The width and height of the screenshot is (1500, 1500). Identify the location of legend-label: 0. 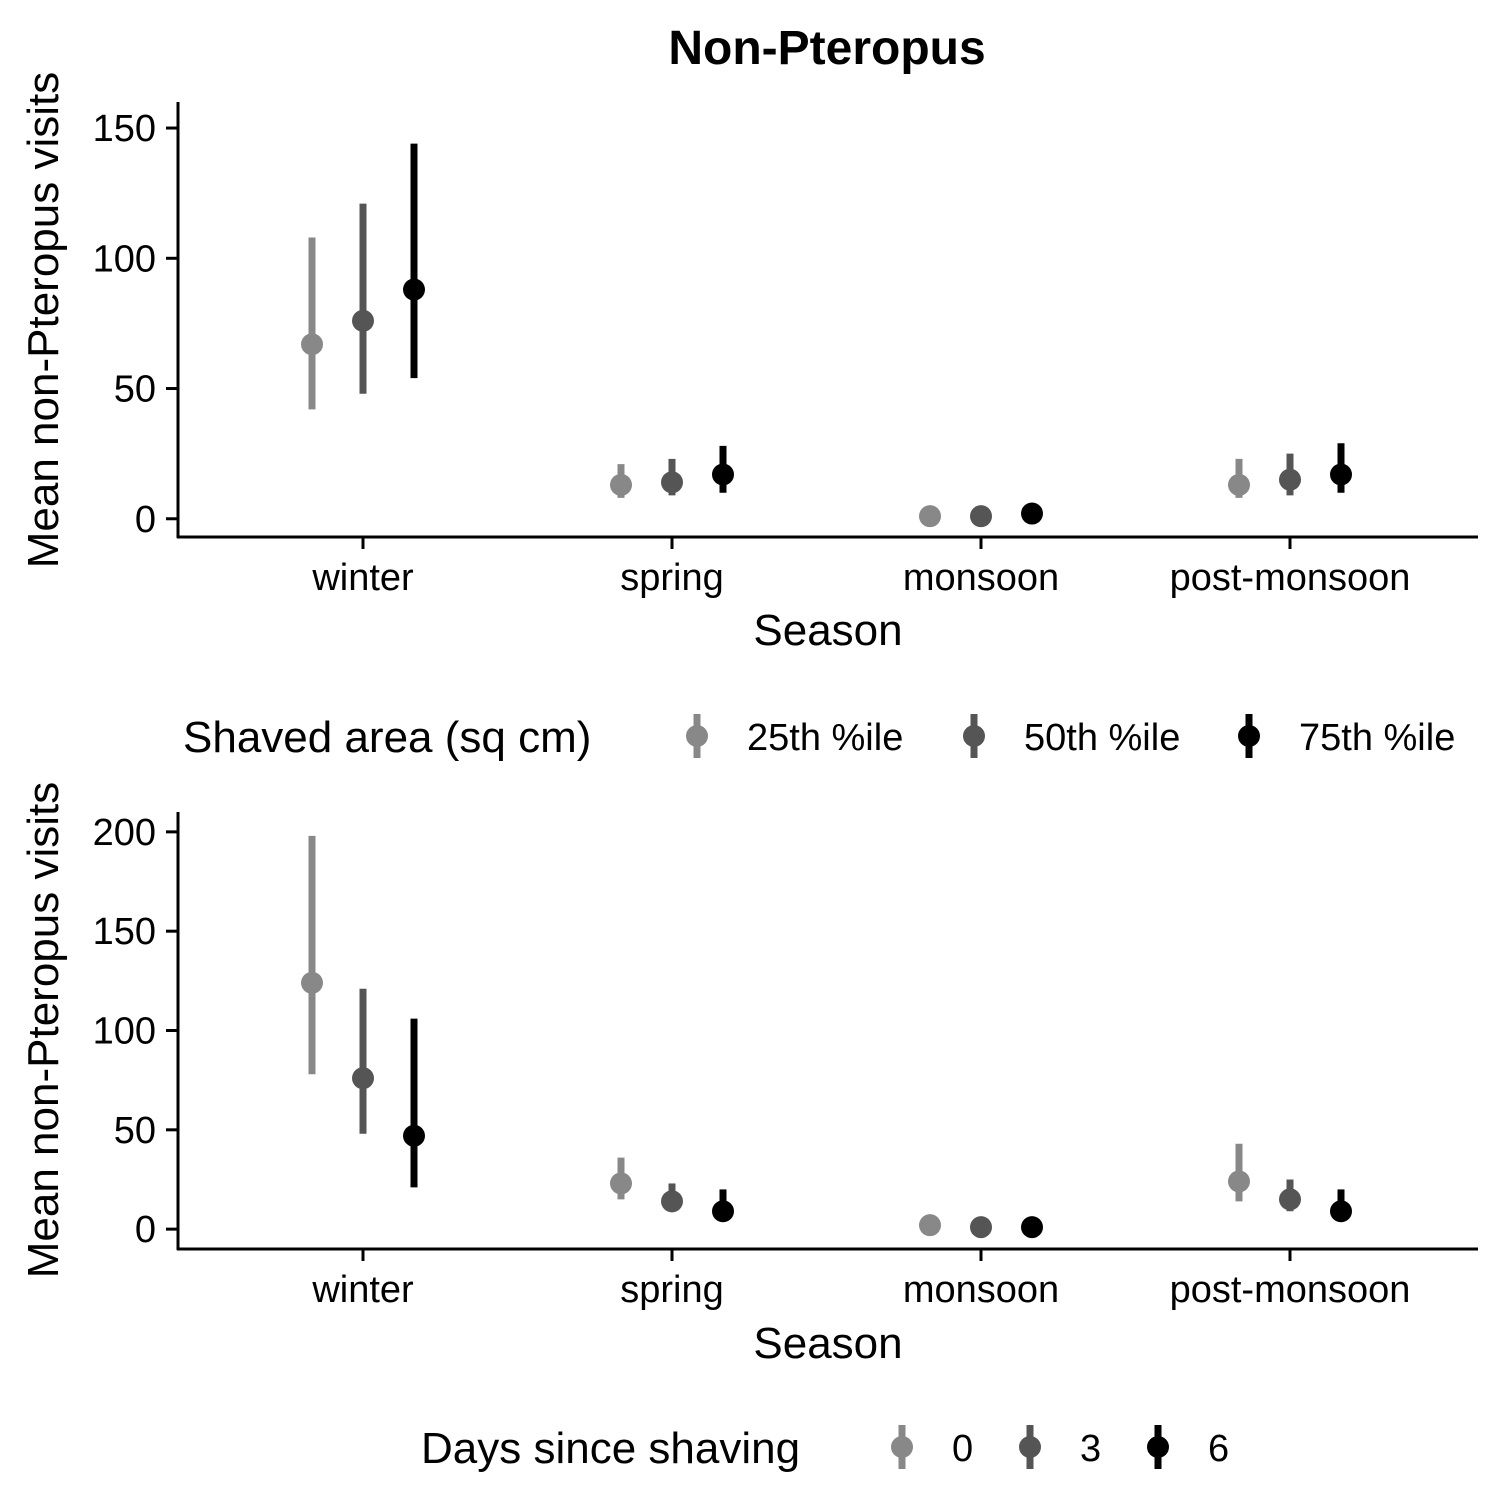
(962, 1449).